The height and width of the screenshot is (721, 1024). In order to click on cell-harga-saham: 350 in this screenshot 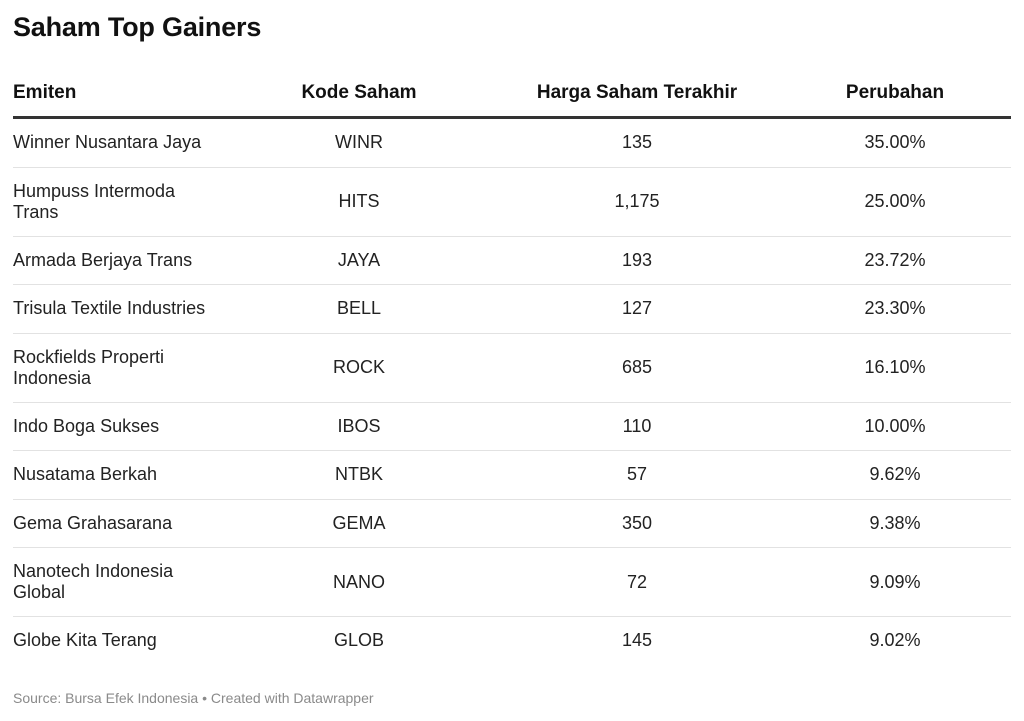, I will do `click(637, 523)`.